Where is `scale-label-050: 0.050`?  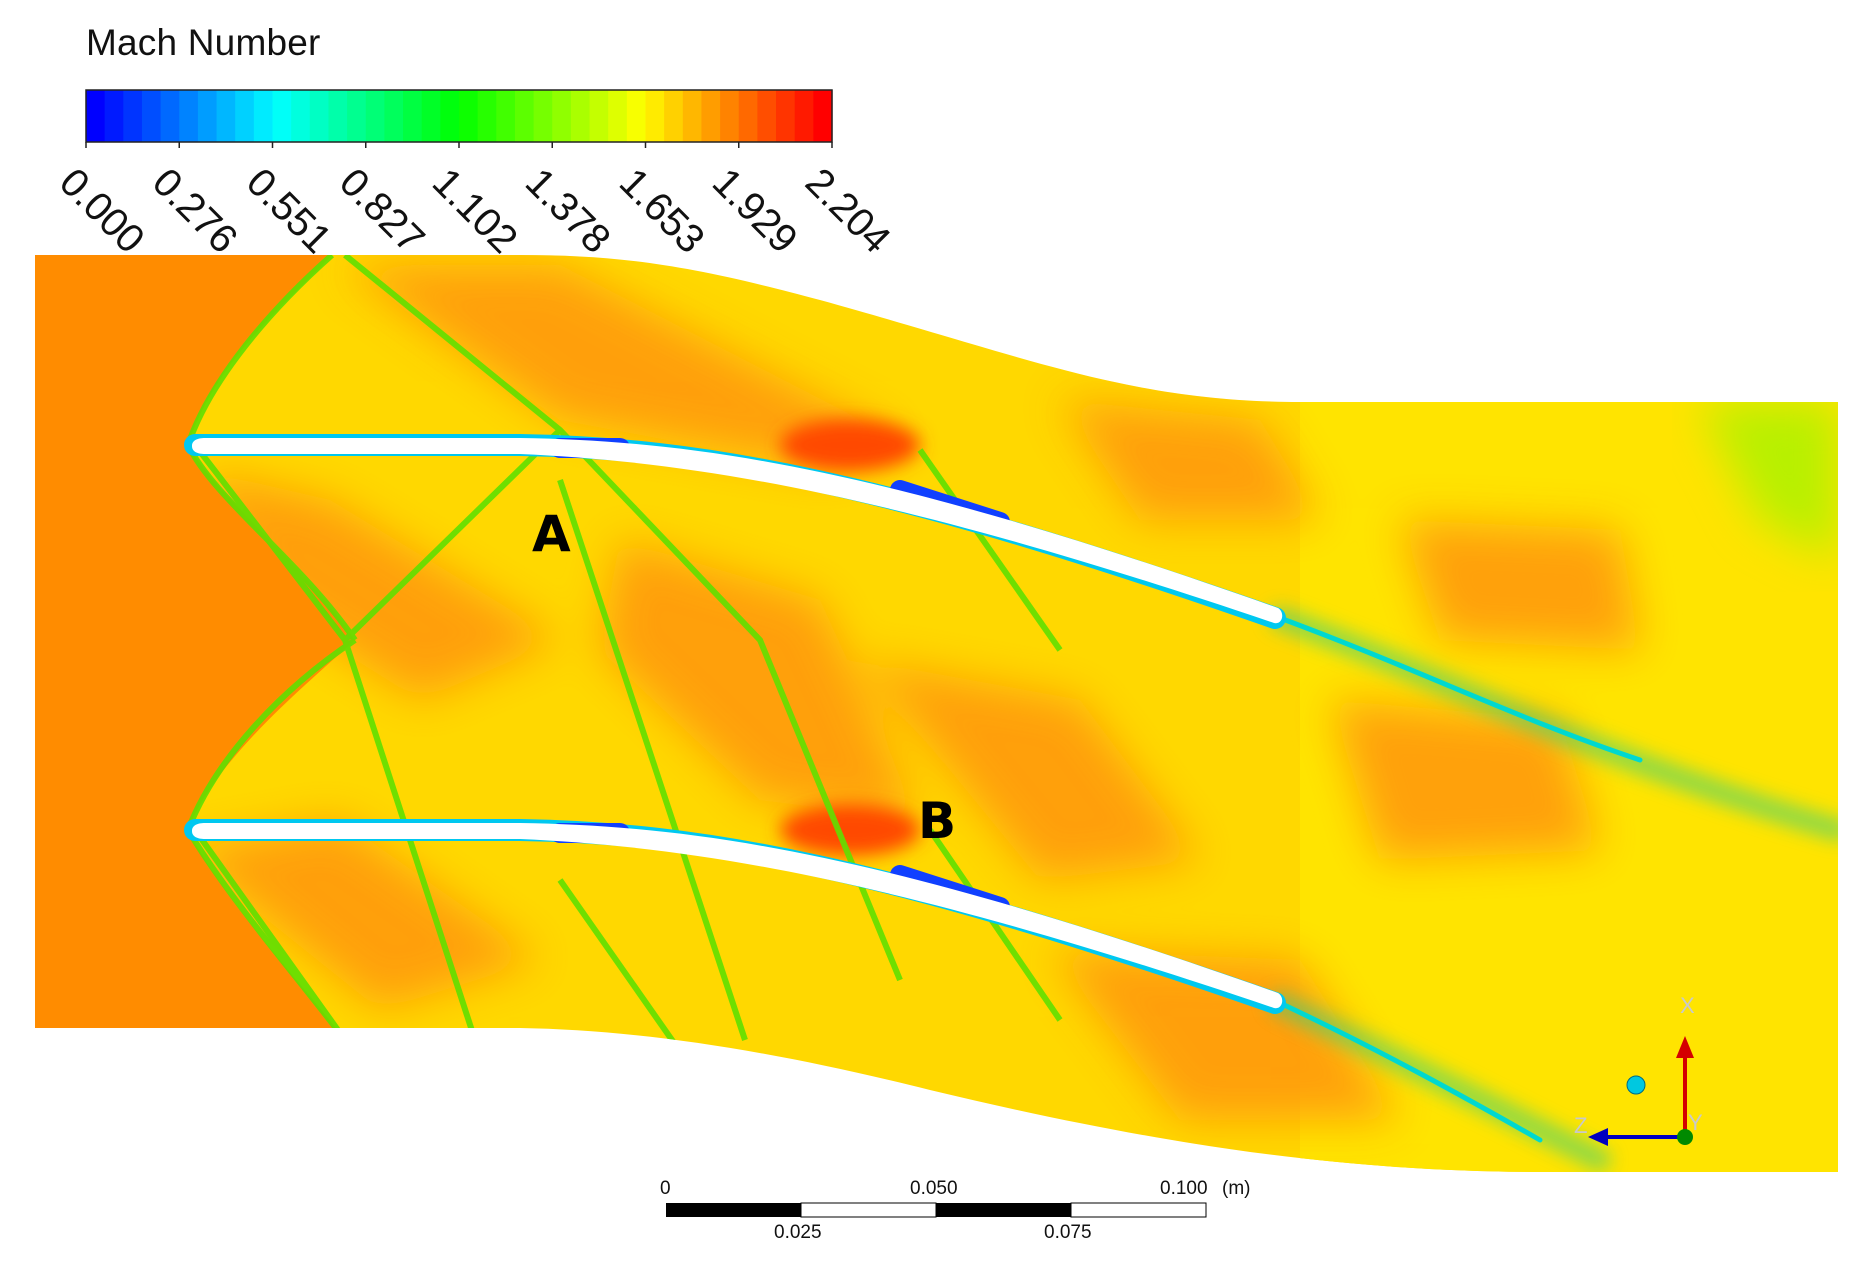 scale-label-050: 0.050 is located at coordinates (934, 1188).